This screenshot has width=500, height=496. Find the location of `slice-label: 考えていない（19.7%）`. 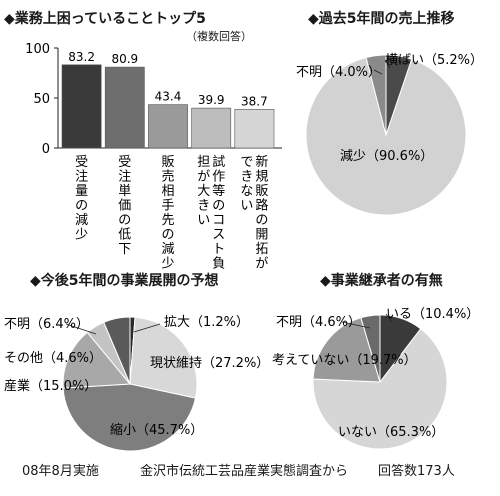

slice-label: 考えていない（19.7%） is located at coordinates (344, 360).